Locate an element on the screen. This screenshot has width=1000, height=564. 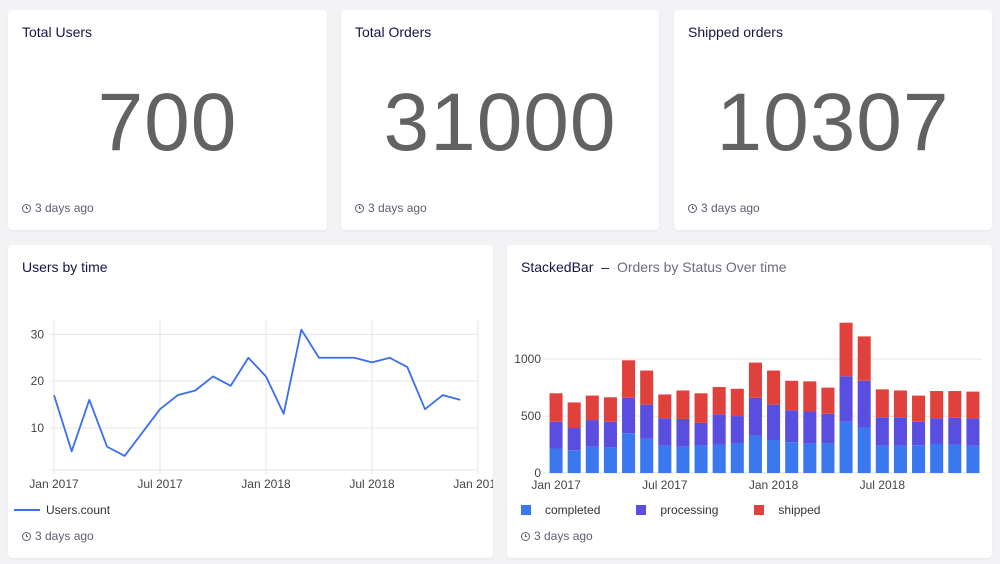
x-tick-label: Jul 2017 is located at coordinates (160, 484).